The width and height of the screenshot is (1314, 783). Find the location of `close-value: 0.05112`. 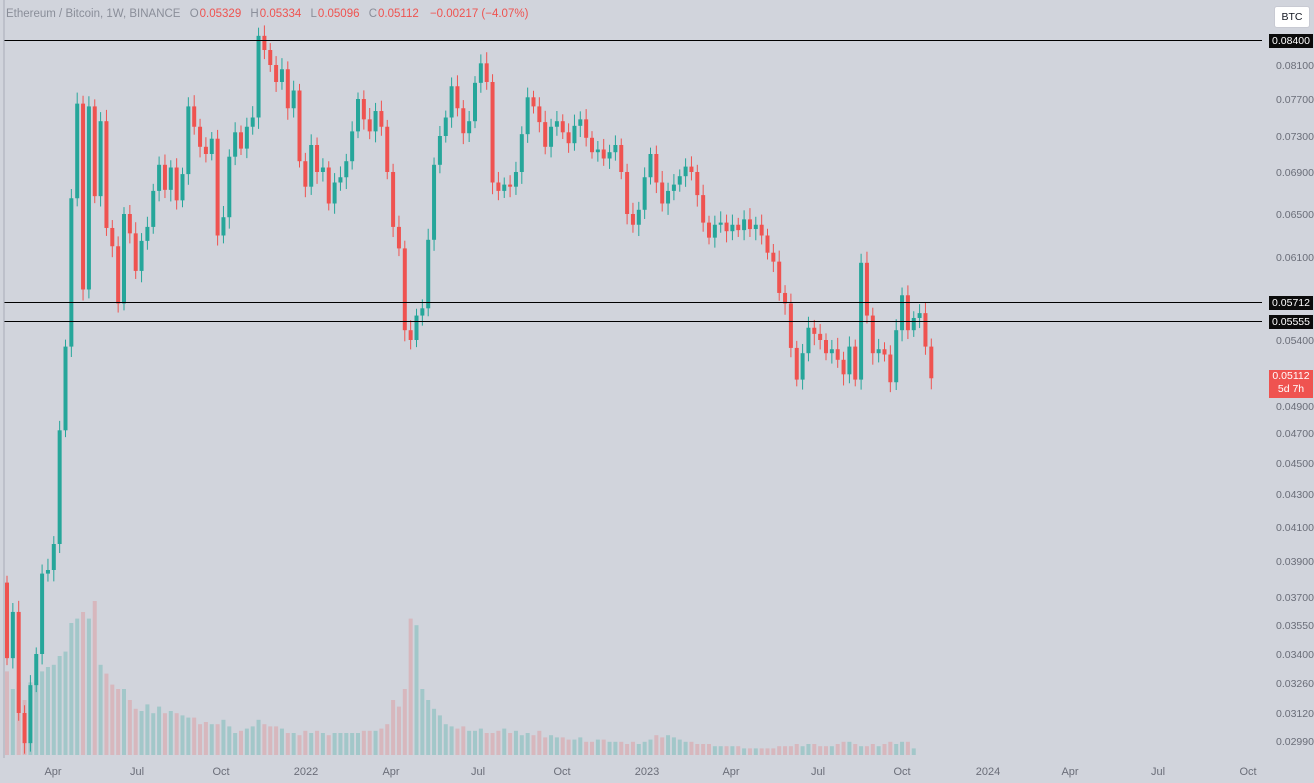

close-value: 0.05112 is located at coordinates (398, 14).